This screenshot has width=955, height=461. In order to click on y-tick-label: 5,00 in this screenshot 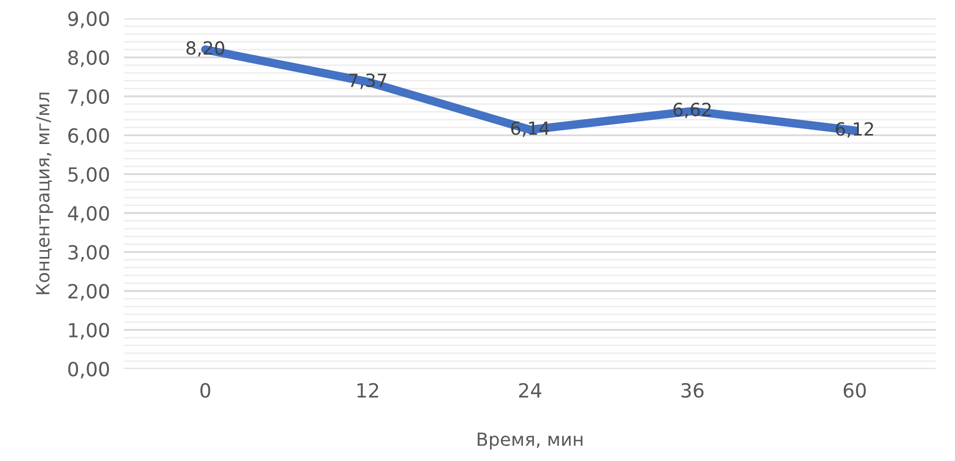, I will do `click(88, 175)`.